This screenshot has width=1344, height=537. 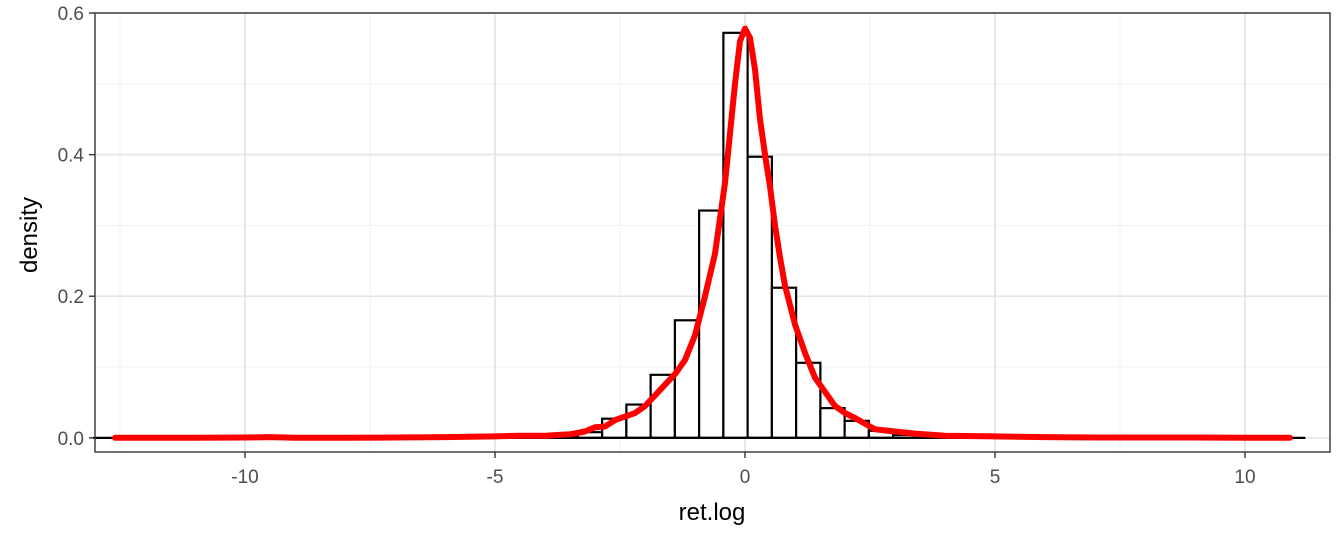 What do you see at coordinates (76, 227) in the screenshot?
I see `y-axis: 0.0 0.2 0.4 0.6` at bounding box center [76, 227].